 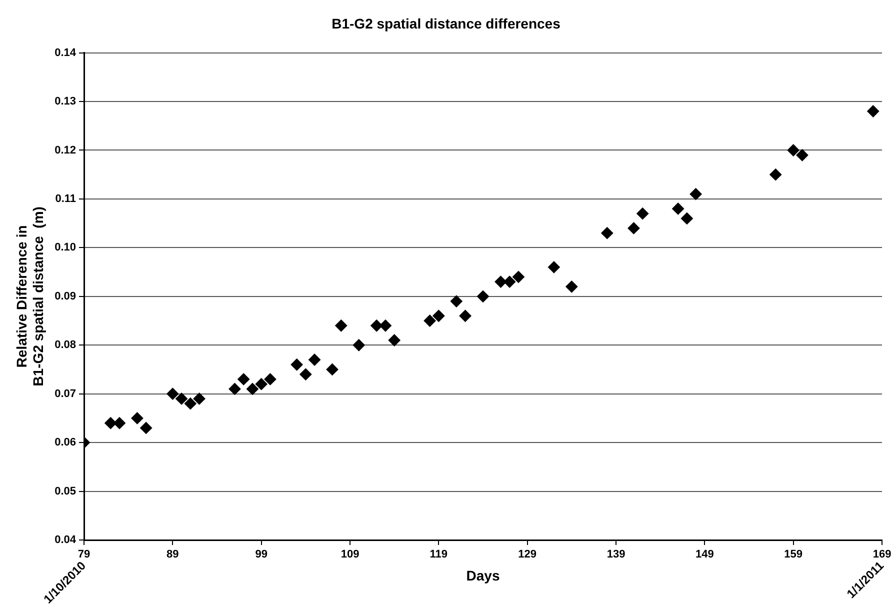 What do you see at coordinates (350, 554) in the screenshot?
I see `x-tick-label: 109` at bounding box center [350, 554].